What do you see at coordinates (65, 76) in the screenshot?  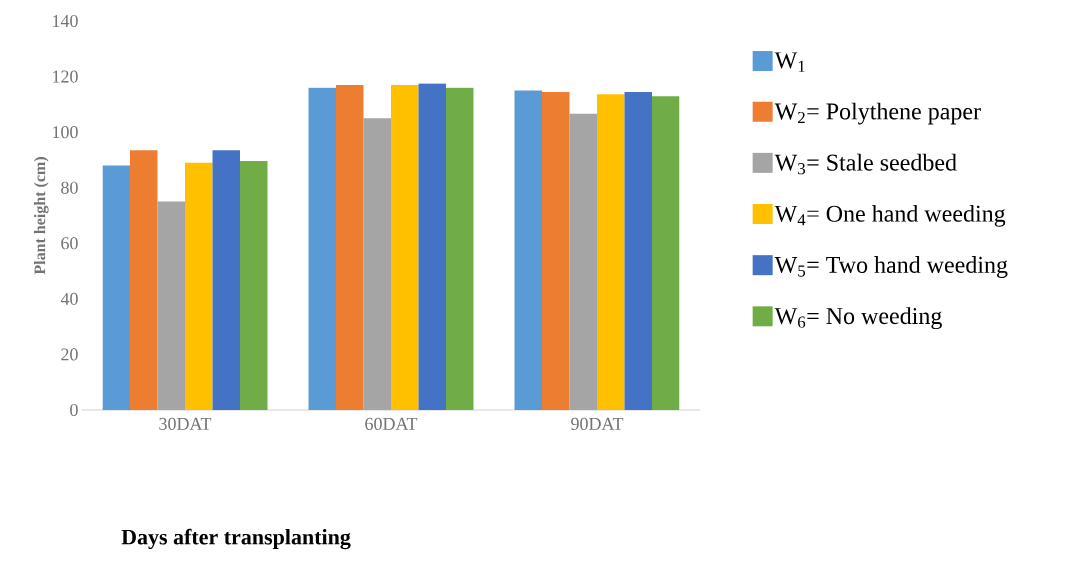 I see `y-tick-label: 120` at bounding box center [65, 76].